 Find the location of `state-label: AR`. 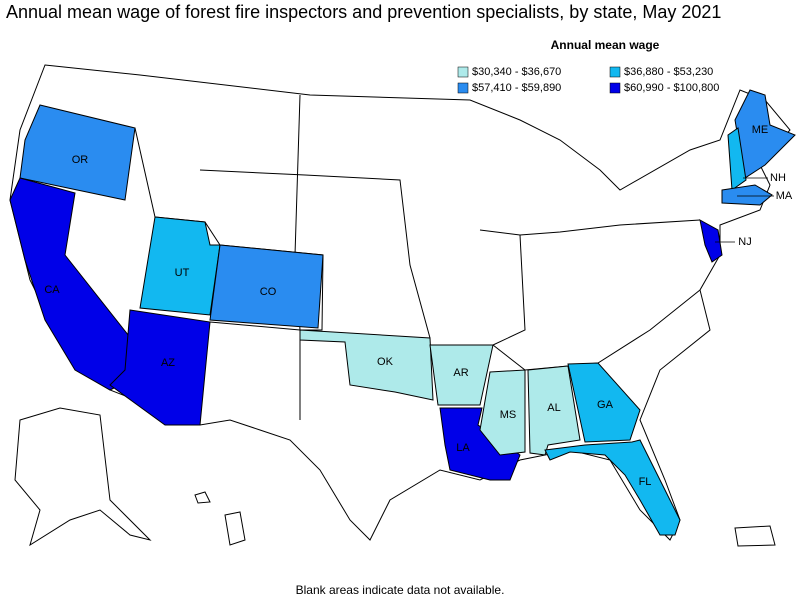

state-label: AR is located at coordinates (460, 373).